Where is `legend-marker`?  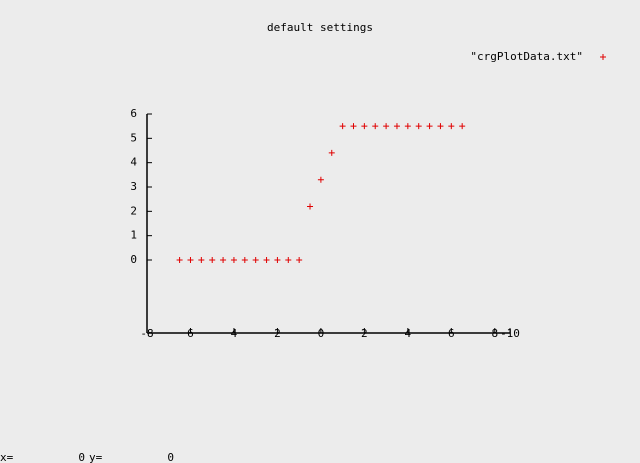
legend-marker is located at coordinates (603, 57).